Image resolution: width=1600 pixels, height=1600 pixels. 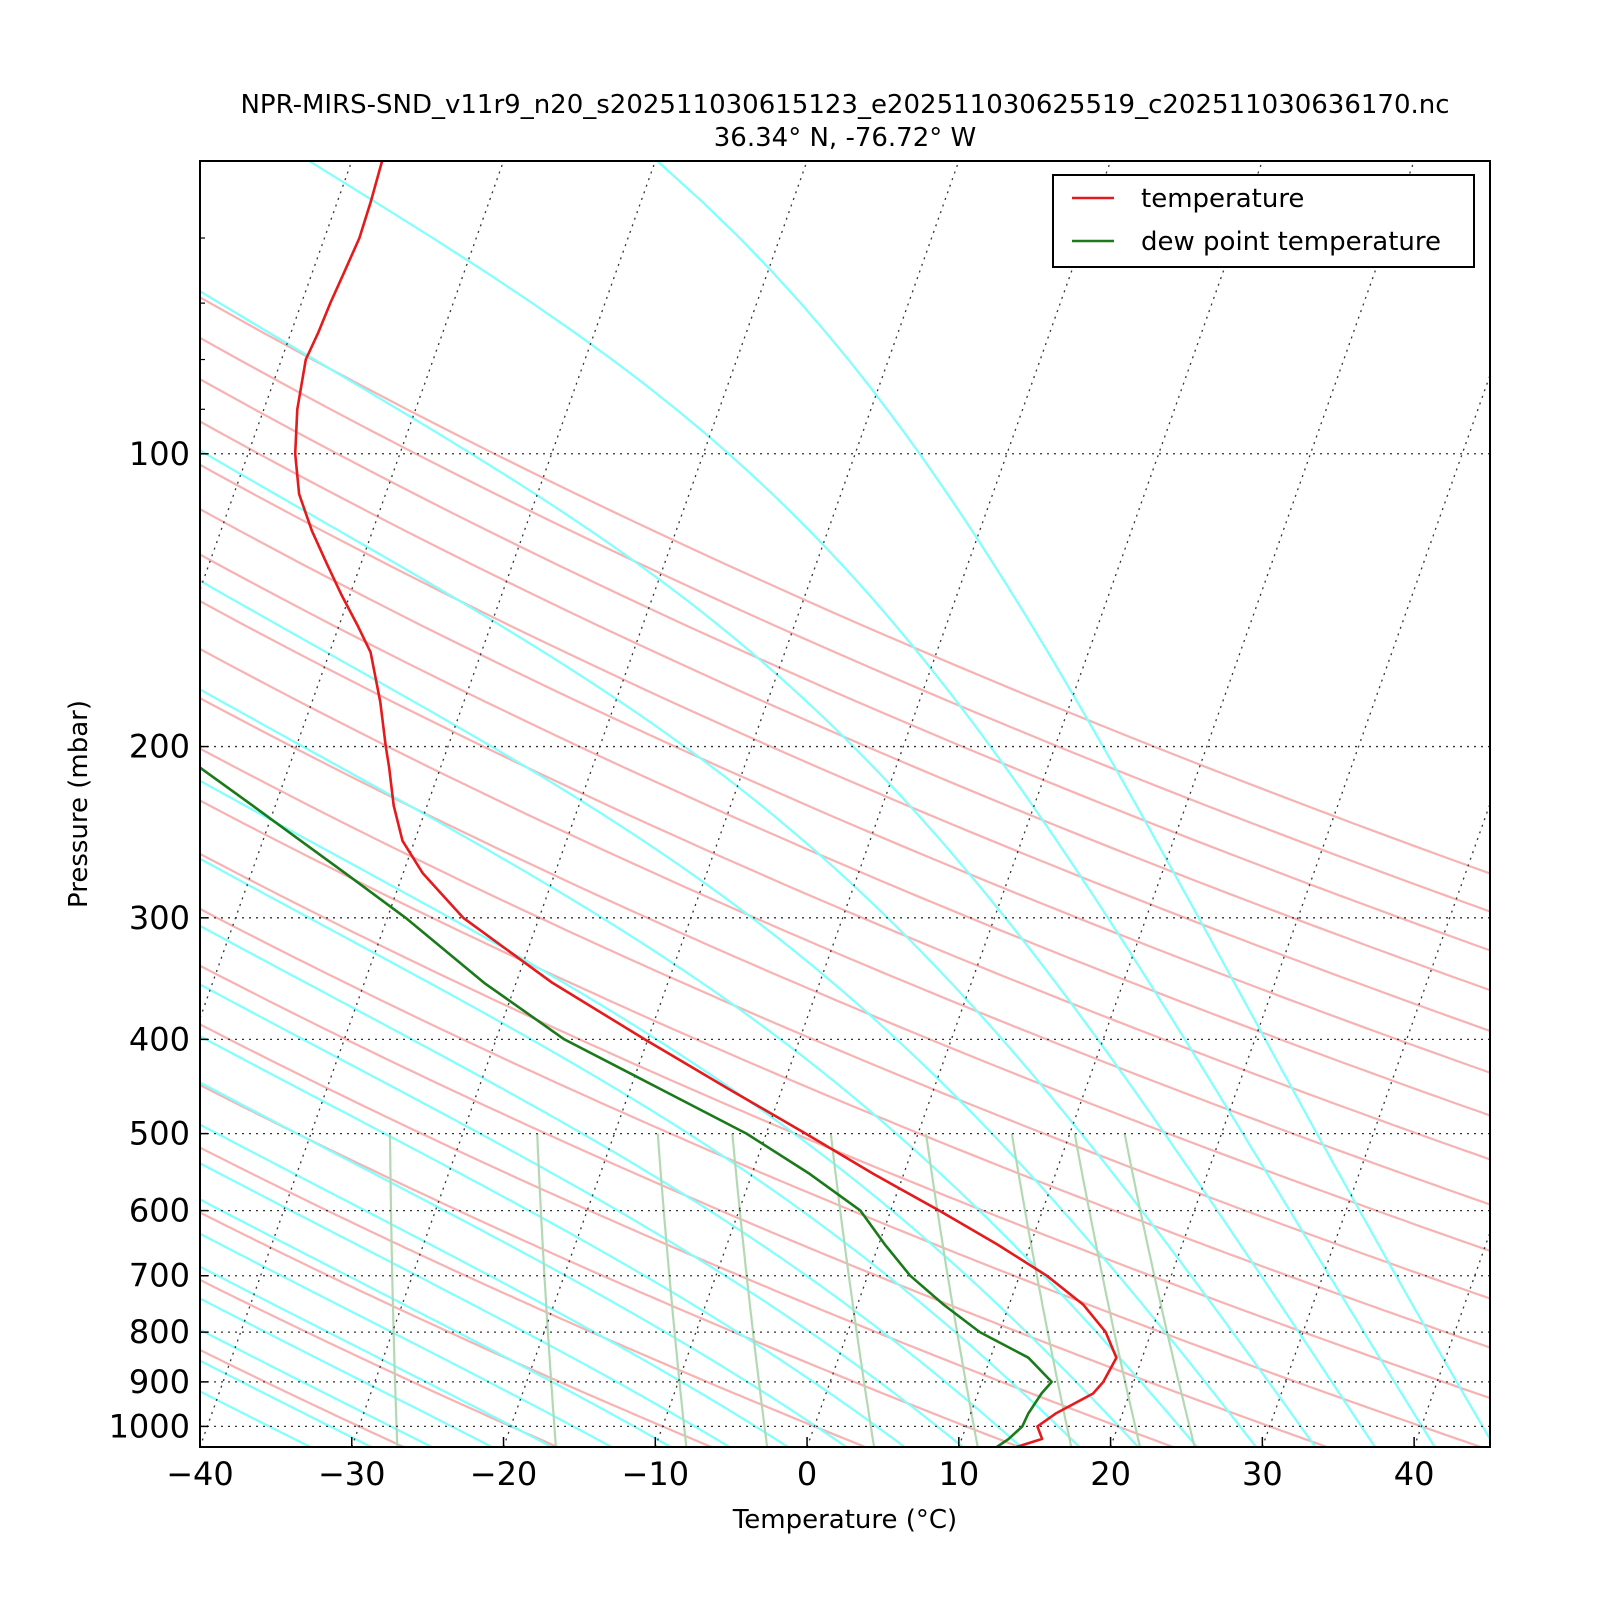 What do you see at coordinates (1262, 1474) in the screenshot?
I see `x-tick-label: 30` at bounding box center [1262, 1474].